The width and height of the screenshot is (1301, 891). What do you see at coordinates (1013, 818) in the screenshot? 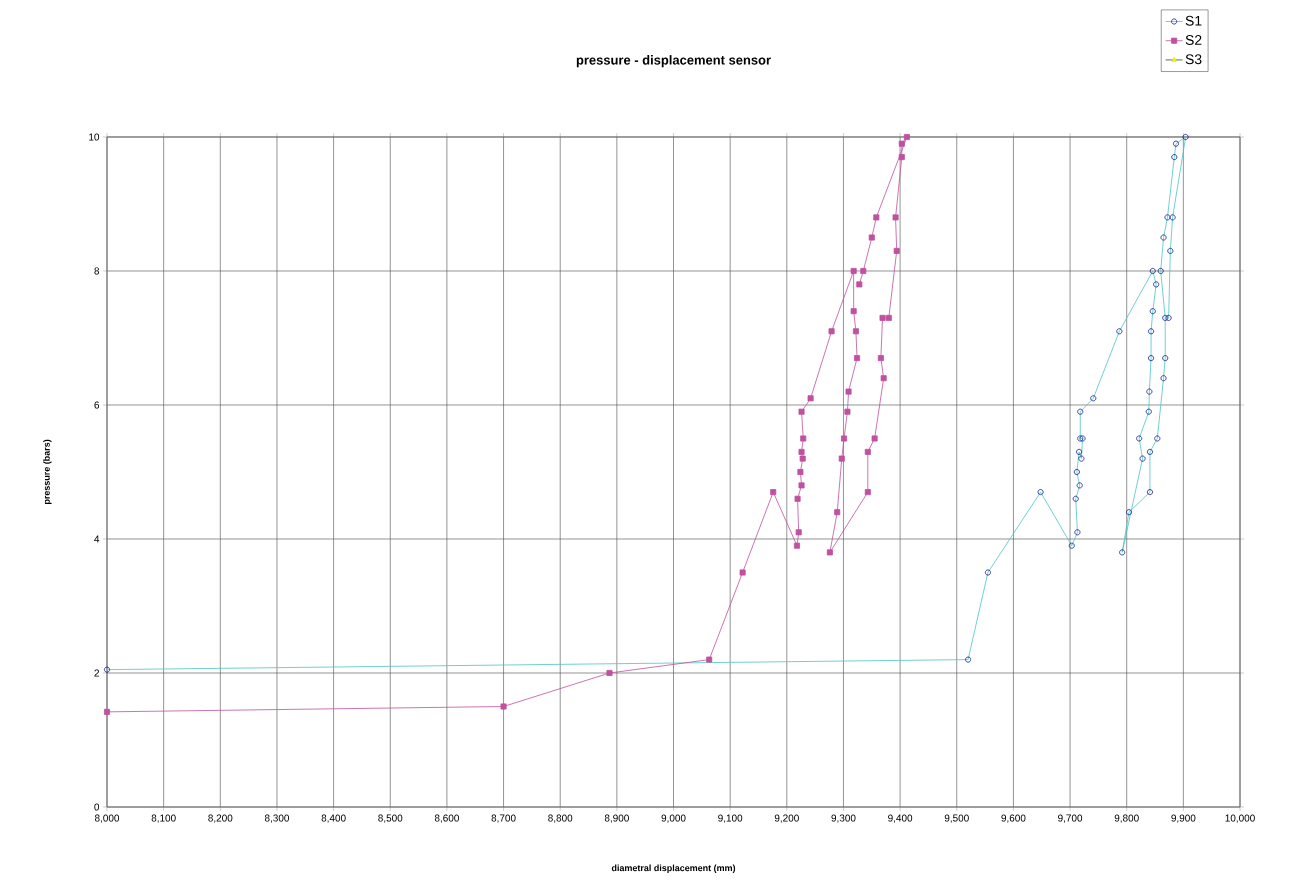
I see `x-tick-label: 9,600` at bounding box center [1013, 818].